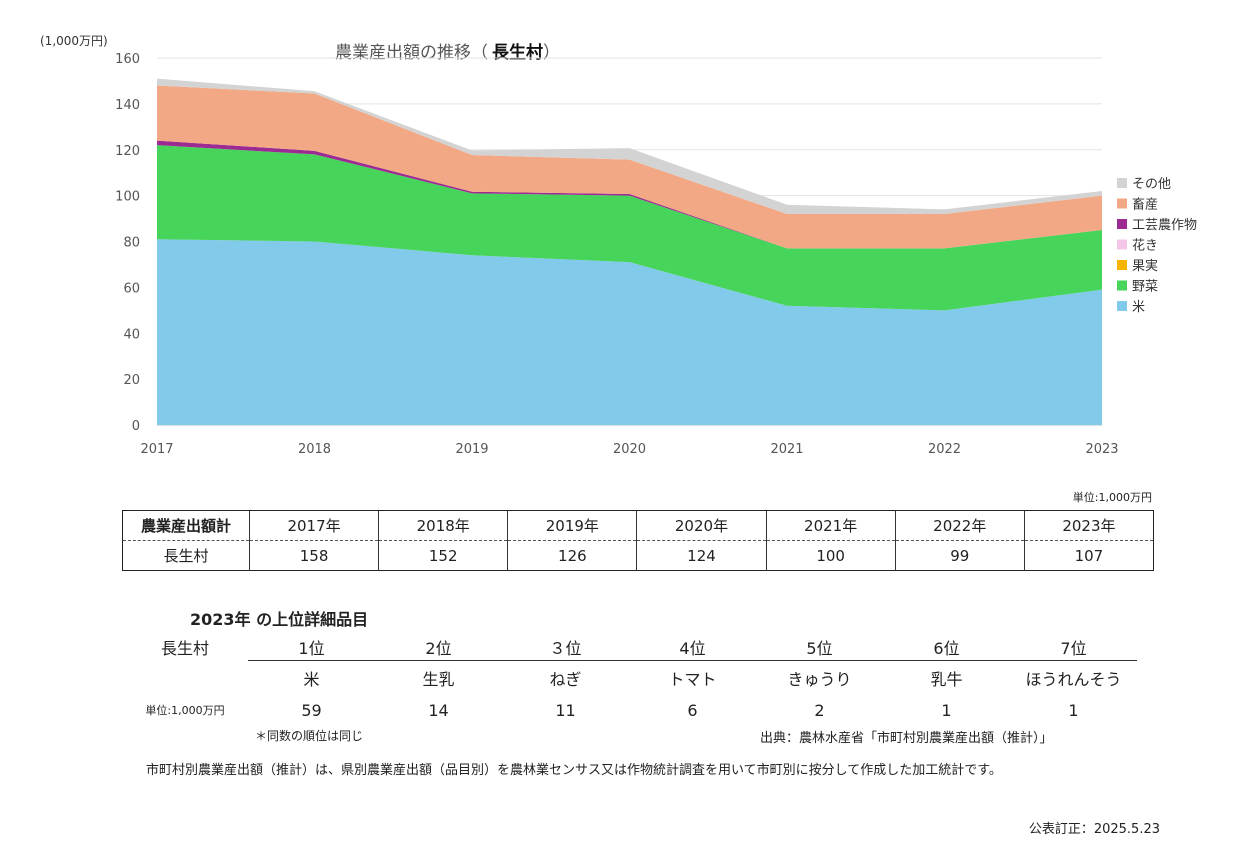 This screenshot has width=1240, height=841. I want to click on legend-label: 工芸農作物, so click(1164, 225).